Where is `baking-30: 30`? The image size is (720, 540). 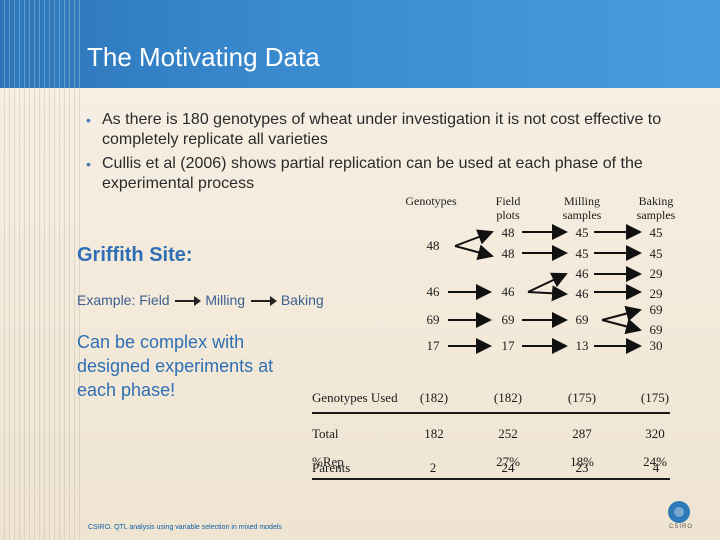
baking-30: 30 is located at coordinates (656, 345).